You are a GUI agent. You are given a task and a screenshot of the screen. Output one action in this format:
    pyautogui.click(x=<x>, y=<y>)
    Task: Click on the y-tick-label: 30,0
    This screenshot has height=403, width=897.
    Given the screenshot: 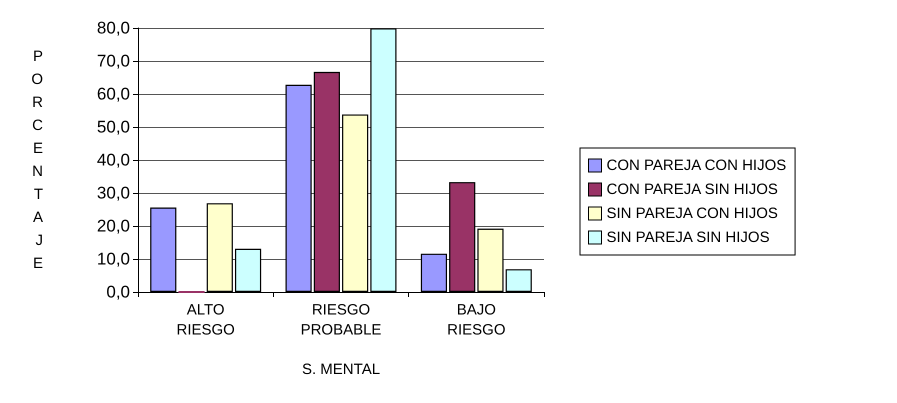 What is the action you would take?
    pyautogui.click(x=113, y=193)
    